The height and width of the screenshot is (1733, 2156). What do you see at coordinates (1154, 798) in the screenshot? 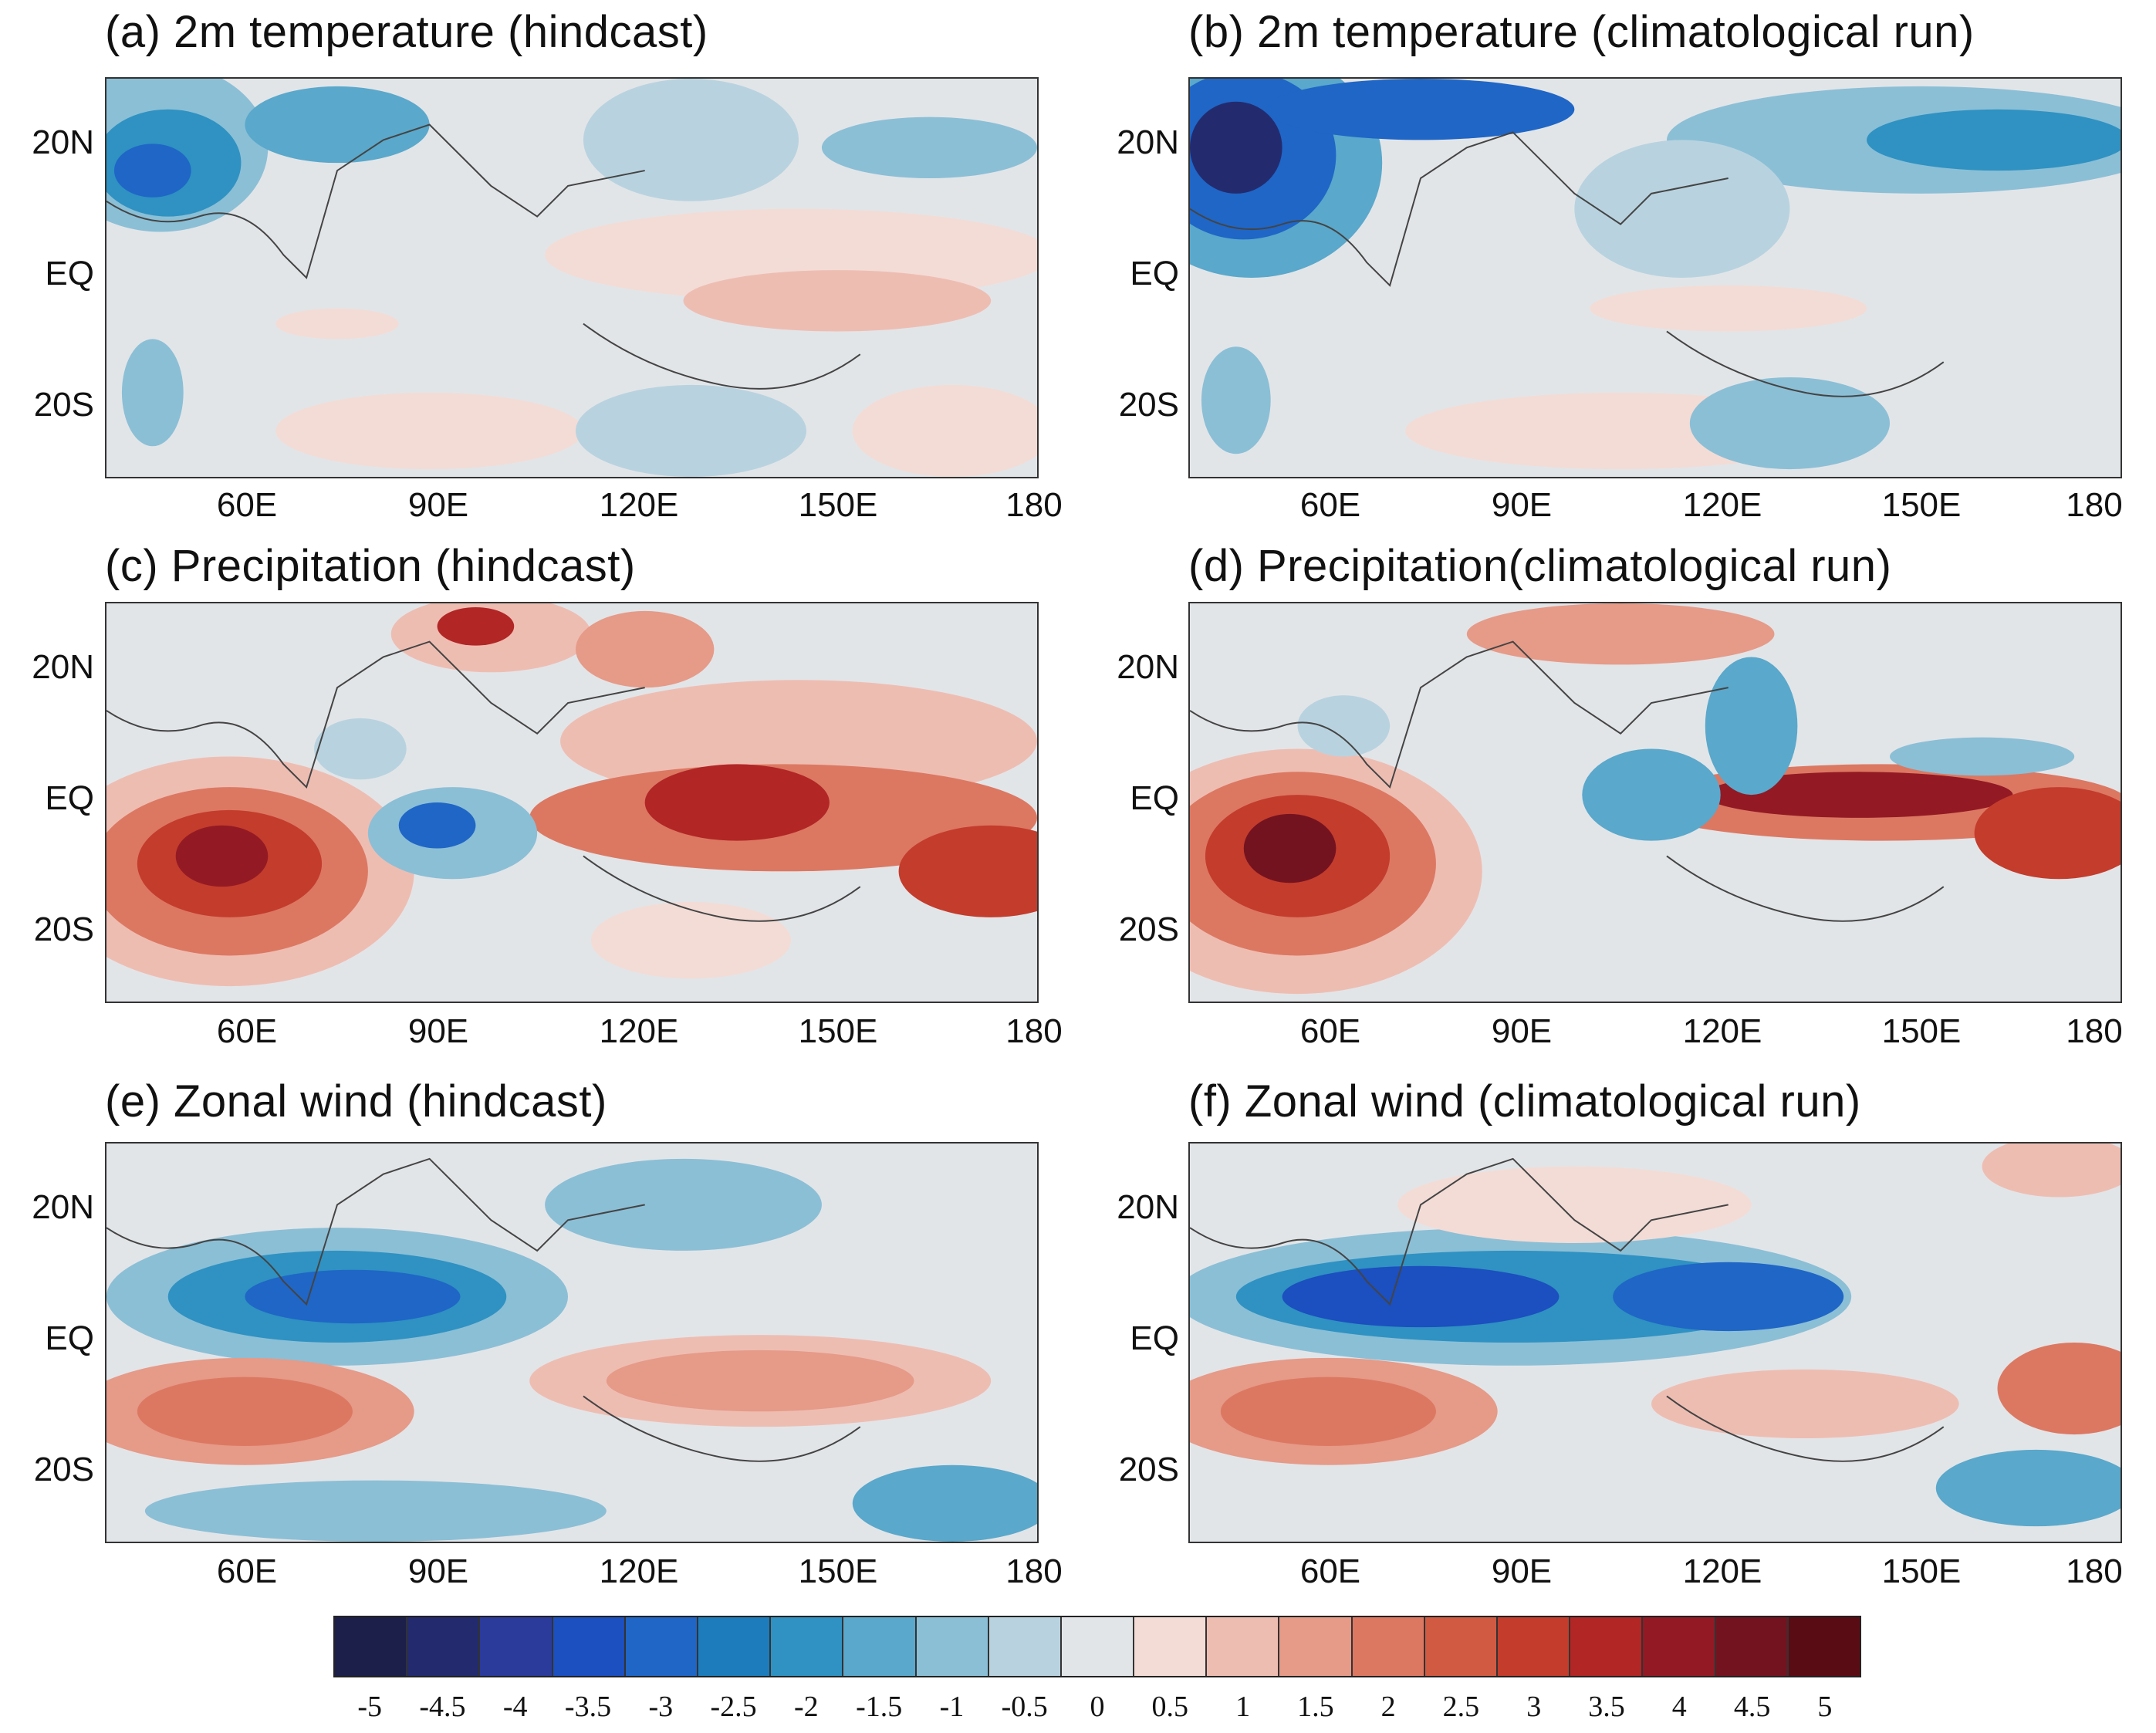
I see `lat-label-d-eq: EQ` at bounding box center [1154, 798].